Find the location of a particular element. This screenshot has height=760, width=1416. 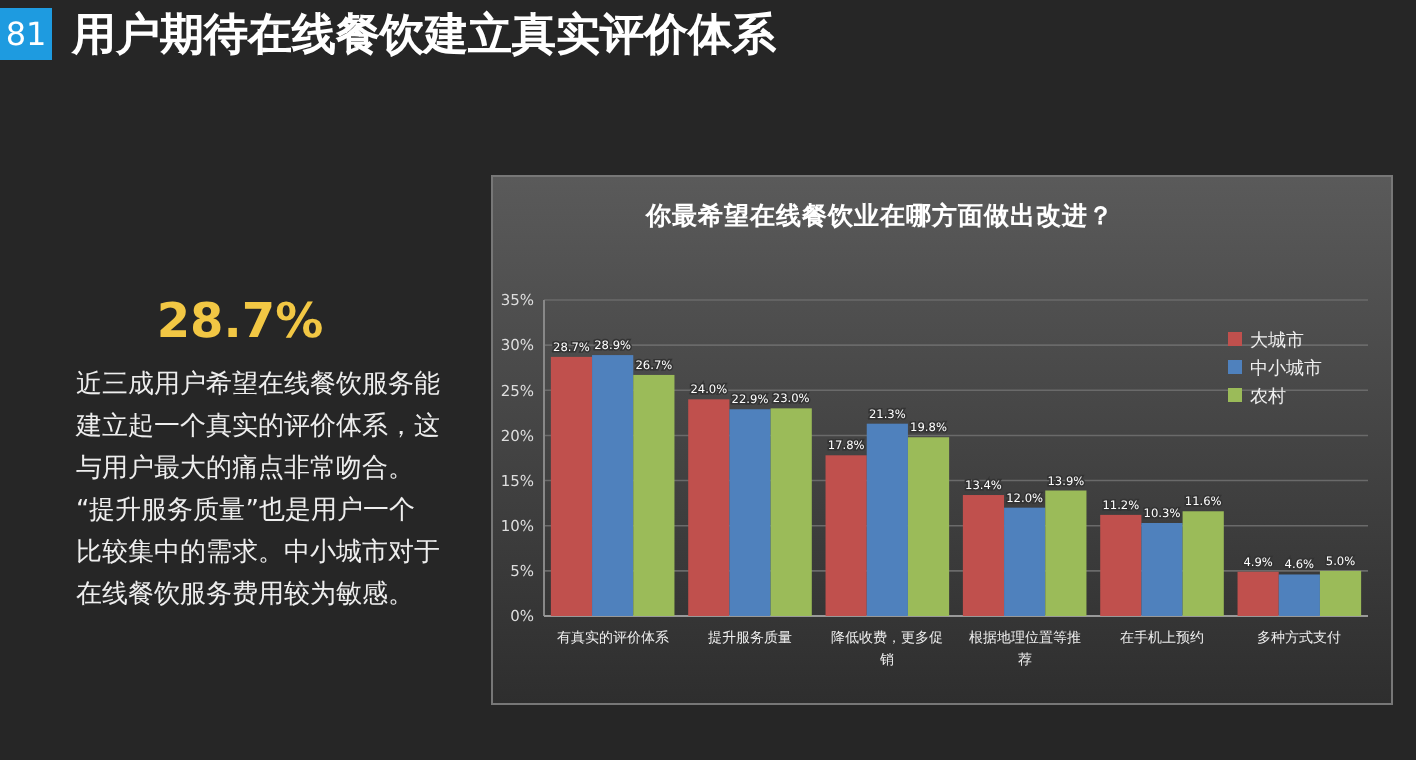

text: “提升服务质量”也是用户一个 is located at coordinates (245, 511).